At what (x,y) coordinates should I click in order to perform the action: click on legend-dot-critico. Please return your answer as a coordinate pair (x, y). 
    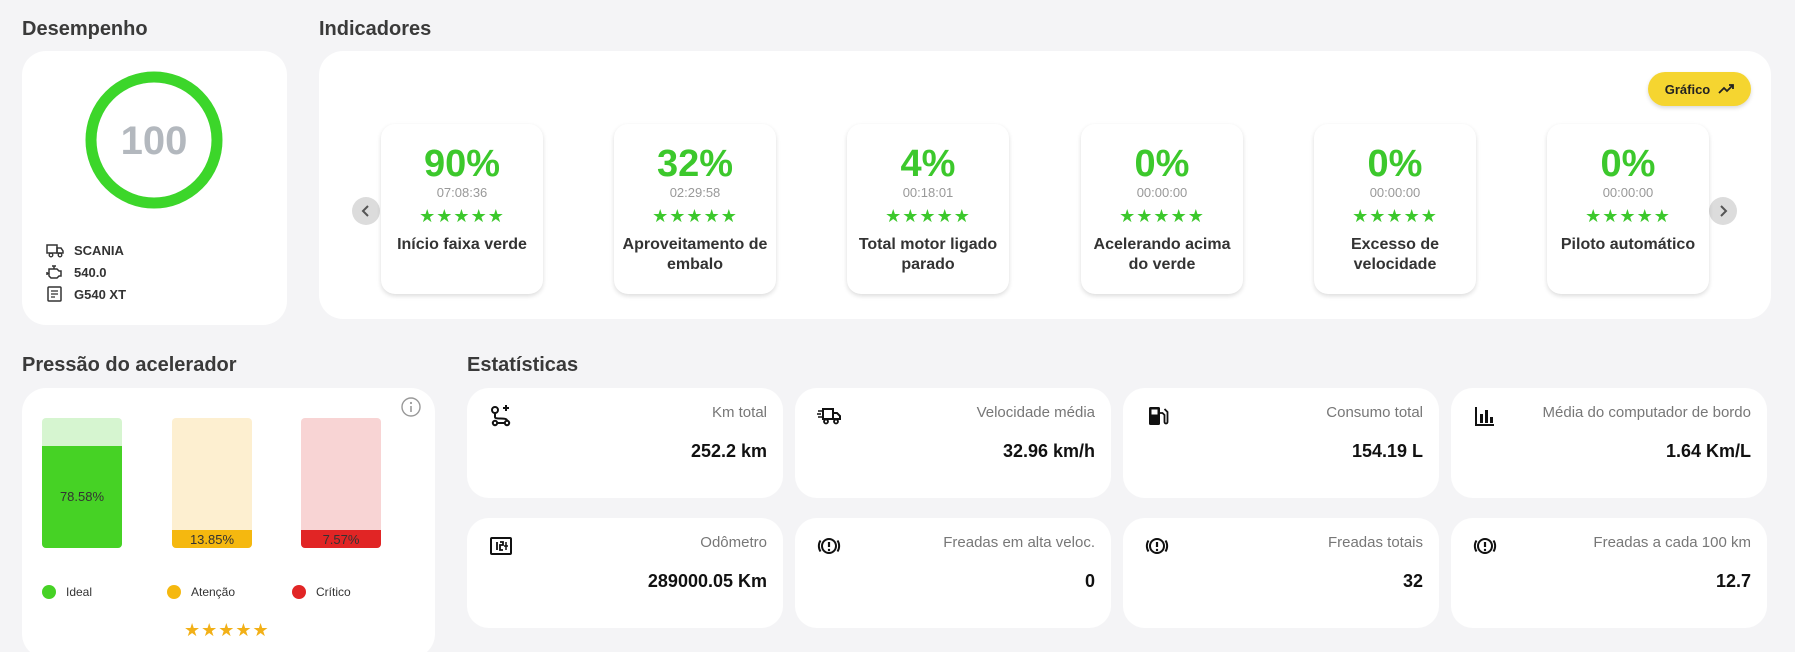
    Looking at the image, I should click on (299, 592).